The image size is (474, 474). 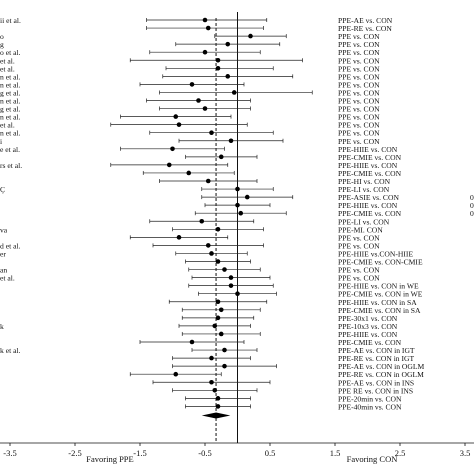 What do you see at coordinates (378, 286) in the screenshot?
I see `comparison-label: PPE-HIIE vs. CON in WE` at bounding box center [378, 286].